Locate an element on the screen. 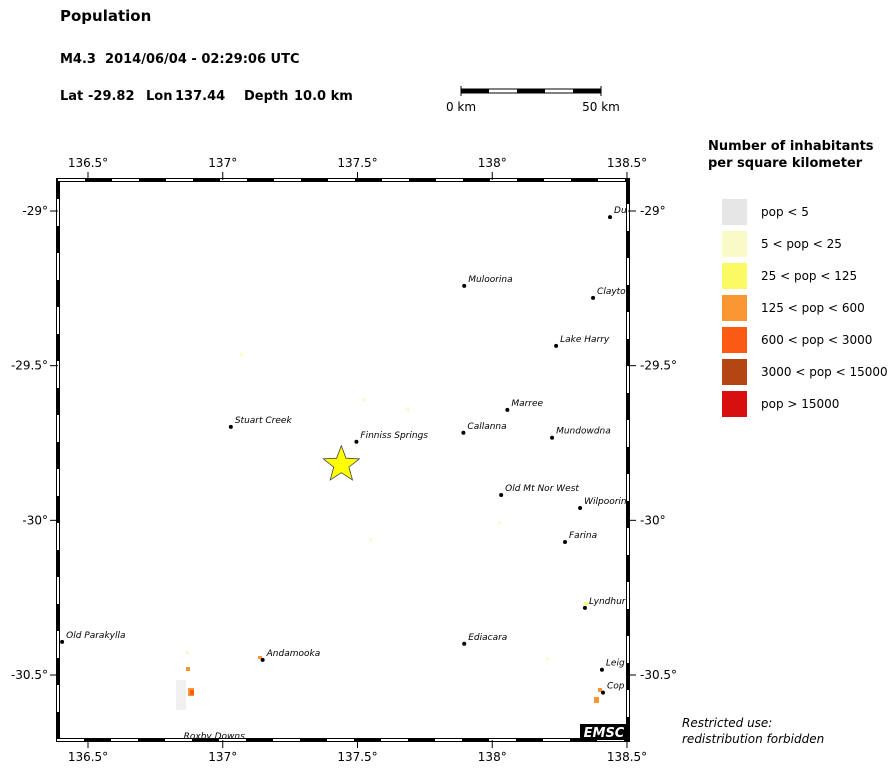 The image size is (895, 771). watermark-bg is located at coordinates (604, 732).